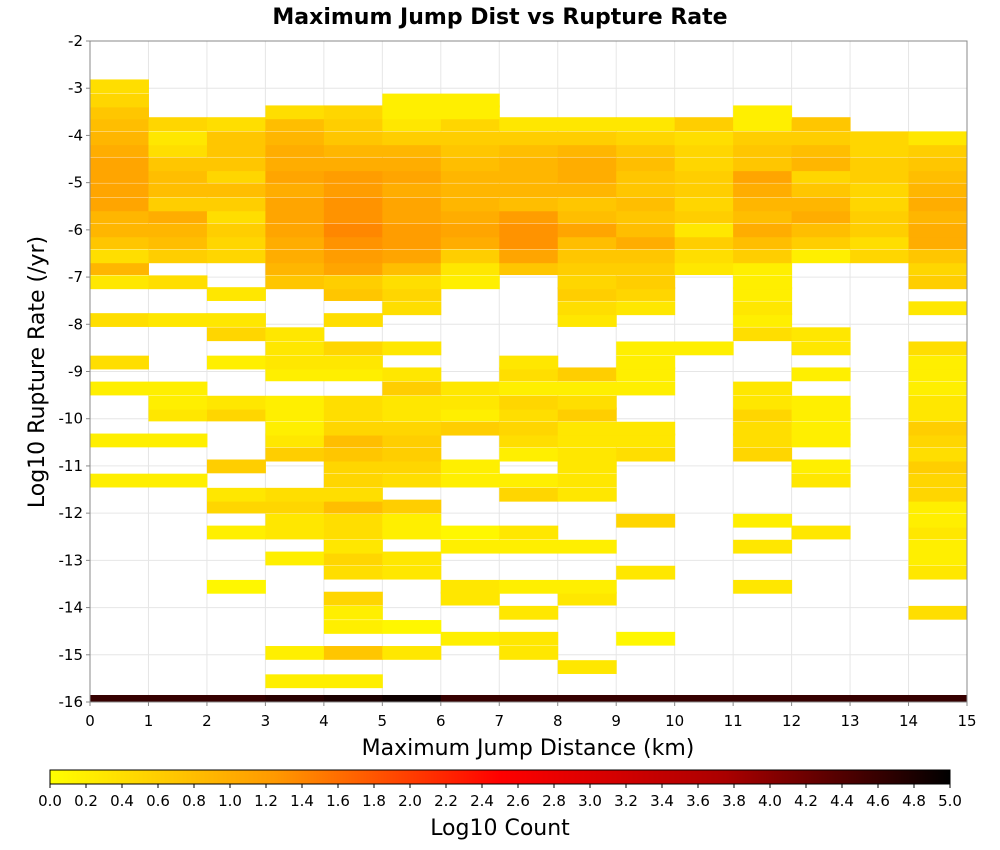 This screenshot has height=850, width=1000. What do you see at coordinates (950, 801) in the screenshot?
I see `colorbar-tick-label: 5.0` at bounding box center [950, 801].